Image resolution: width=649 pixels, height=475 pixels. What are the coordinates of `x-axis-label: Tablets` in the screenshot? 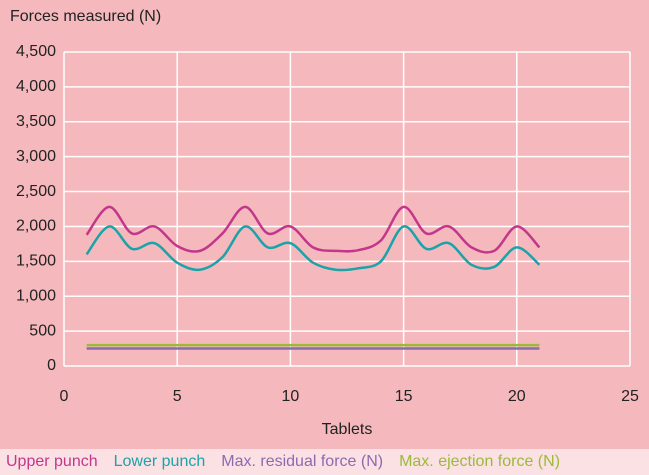 It's located at (347, 429).